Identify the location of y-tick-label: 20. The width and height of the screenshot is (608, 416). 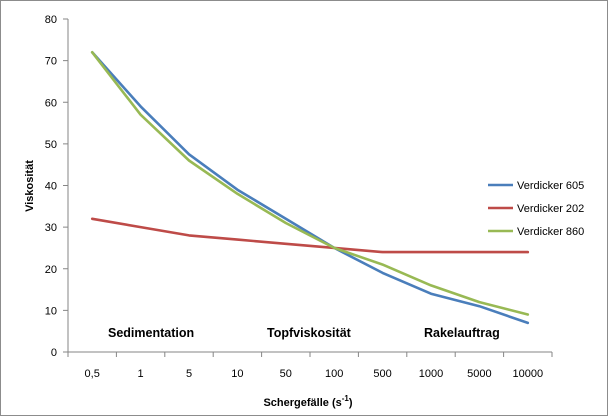
(51, 270).